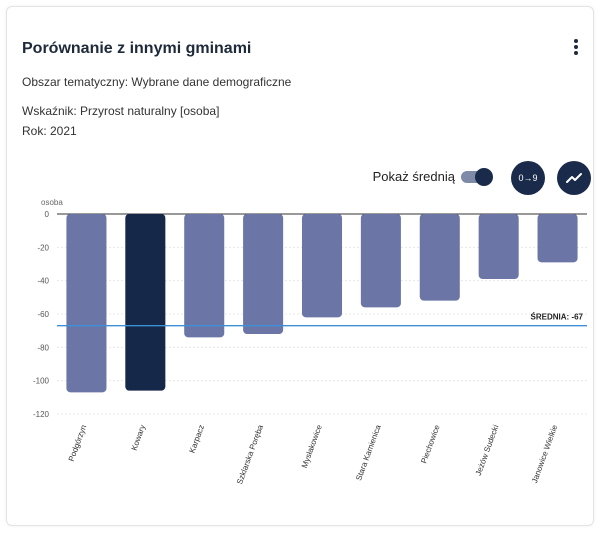  Describe the element at coordinates (487, 449) in the screenshot. I see `x-tick-label: Jeżów Sudecki` at that location.